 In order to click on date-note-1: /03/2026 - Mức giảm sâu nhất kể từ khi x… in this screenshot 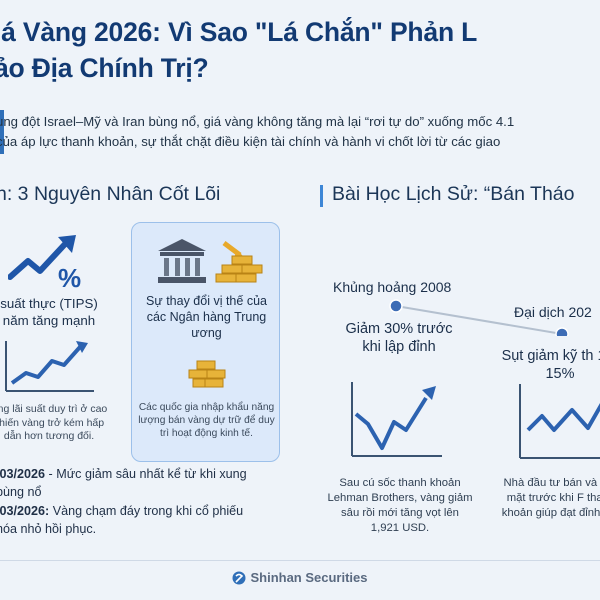, I will do `click(158, 483)`.